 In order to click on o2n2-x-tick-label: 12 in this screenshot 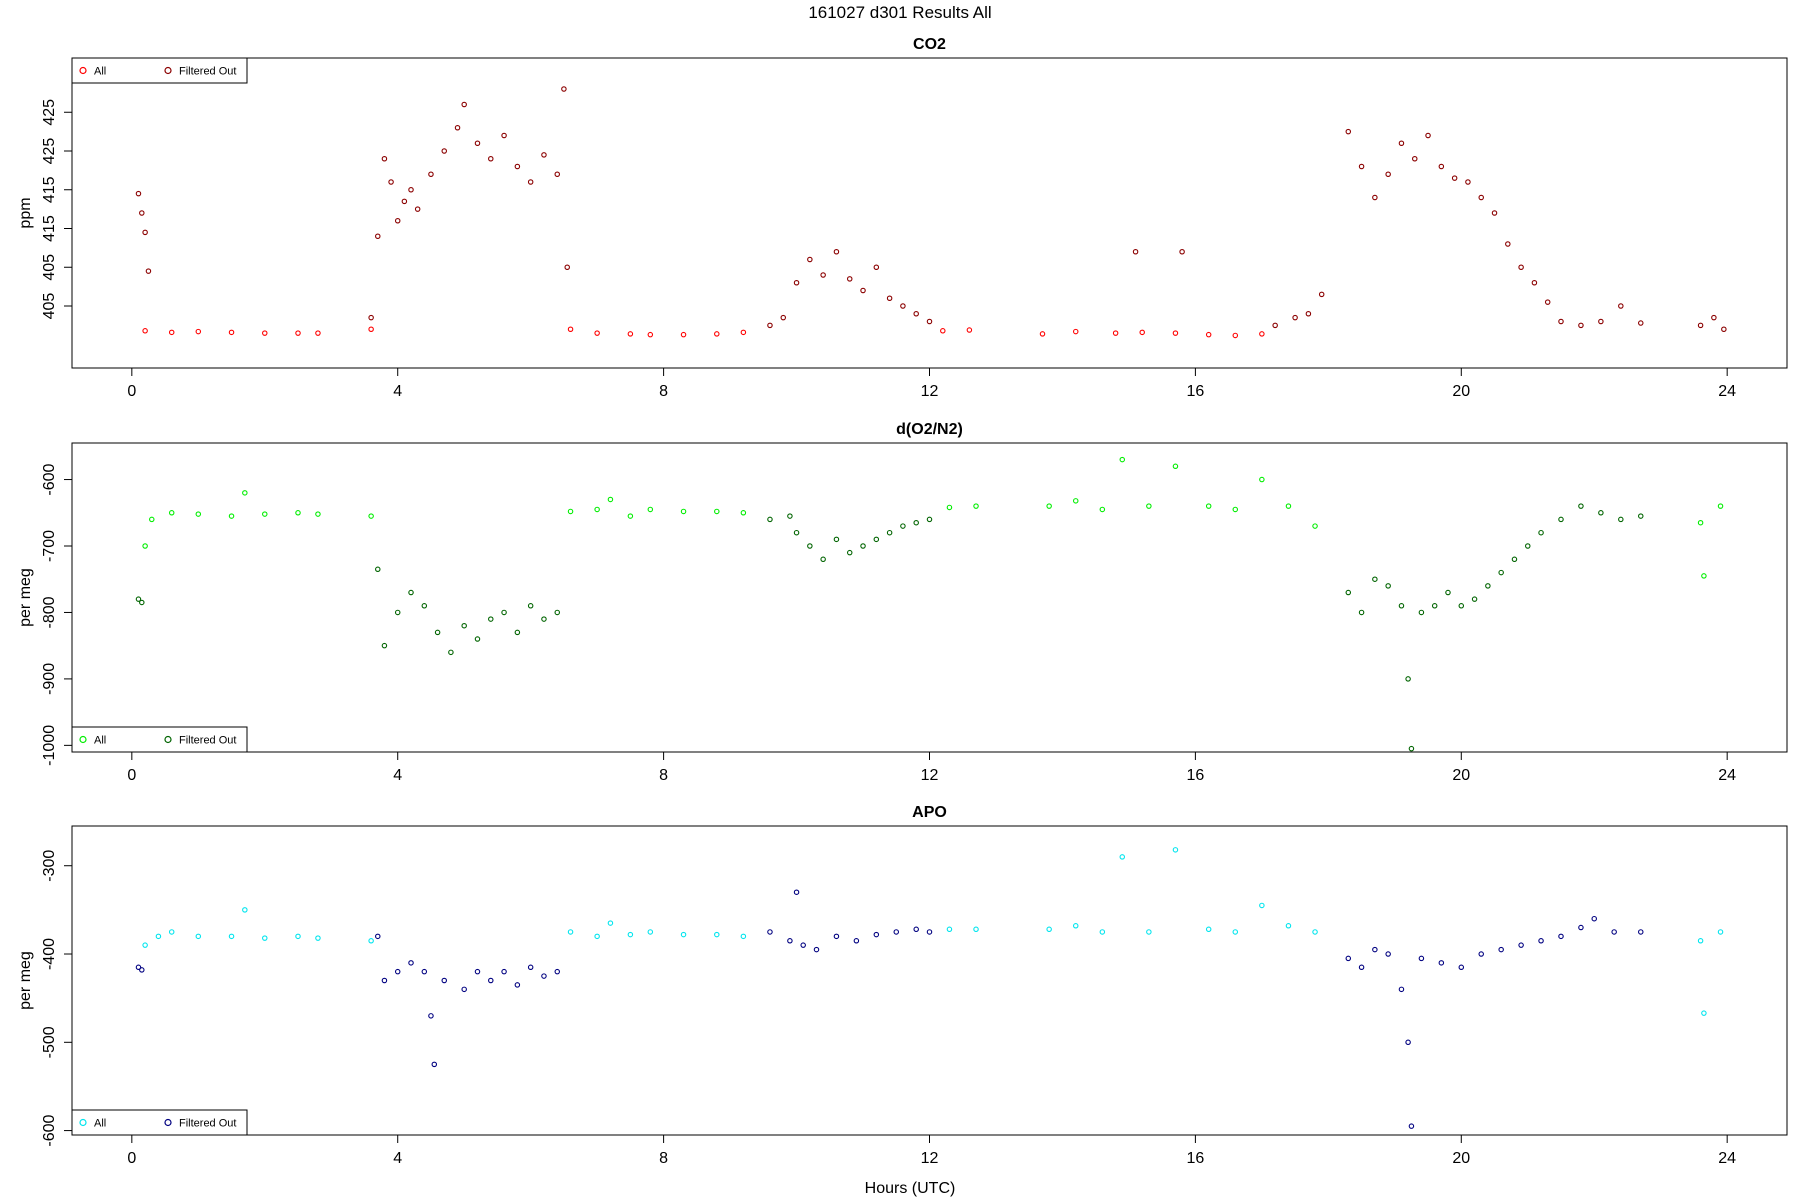, I will do `click(930, 775)`.